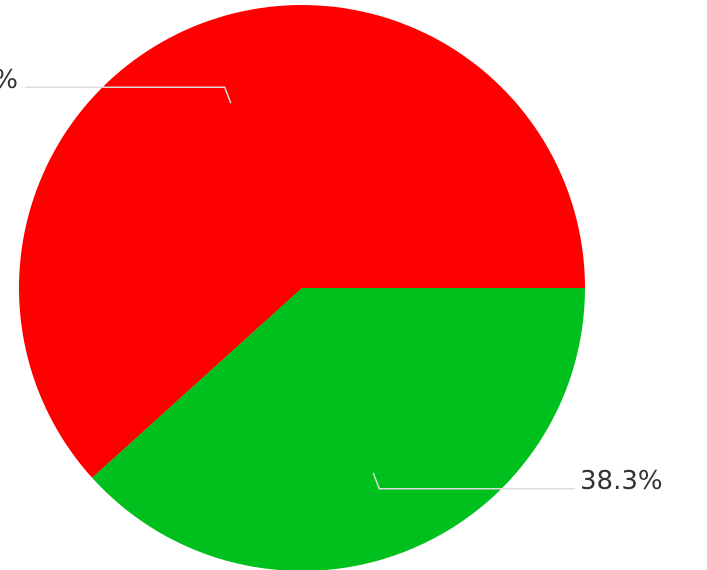 This screenshot has height=570, width=707. Describe the element at coordinates (621, 481) in the screenshot. I see `data-label: 38.3%` at that location.